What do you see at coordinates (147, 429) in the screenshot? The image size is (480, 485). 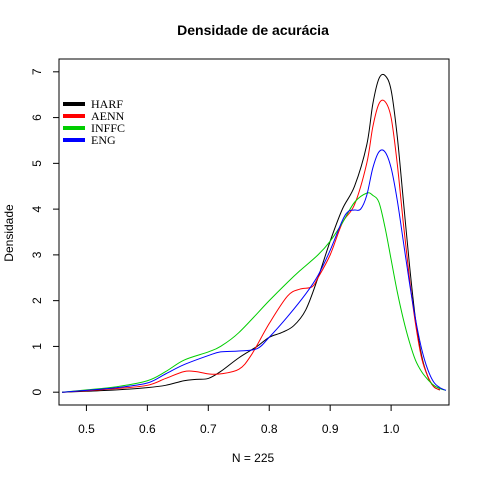 I see `x-tick-label: 0.6` at bounding box center [147, 429].